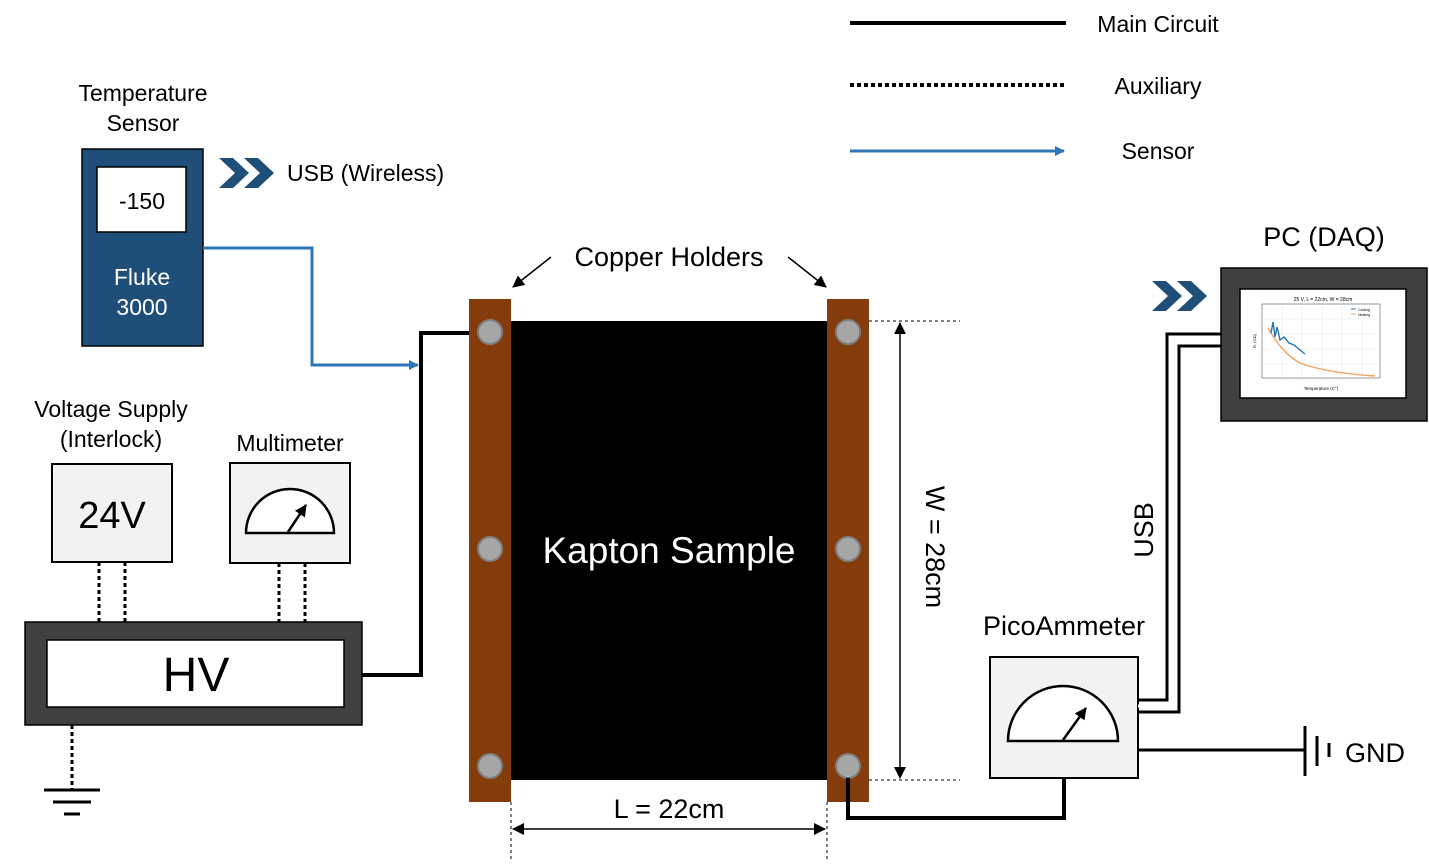 This screenshot has width=1429, height=865. I want to click on fluke-display, so click(141, 199).